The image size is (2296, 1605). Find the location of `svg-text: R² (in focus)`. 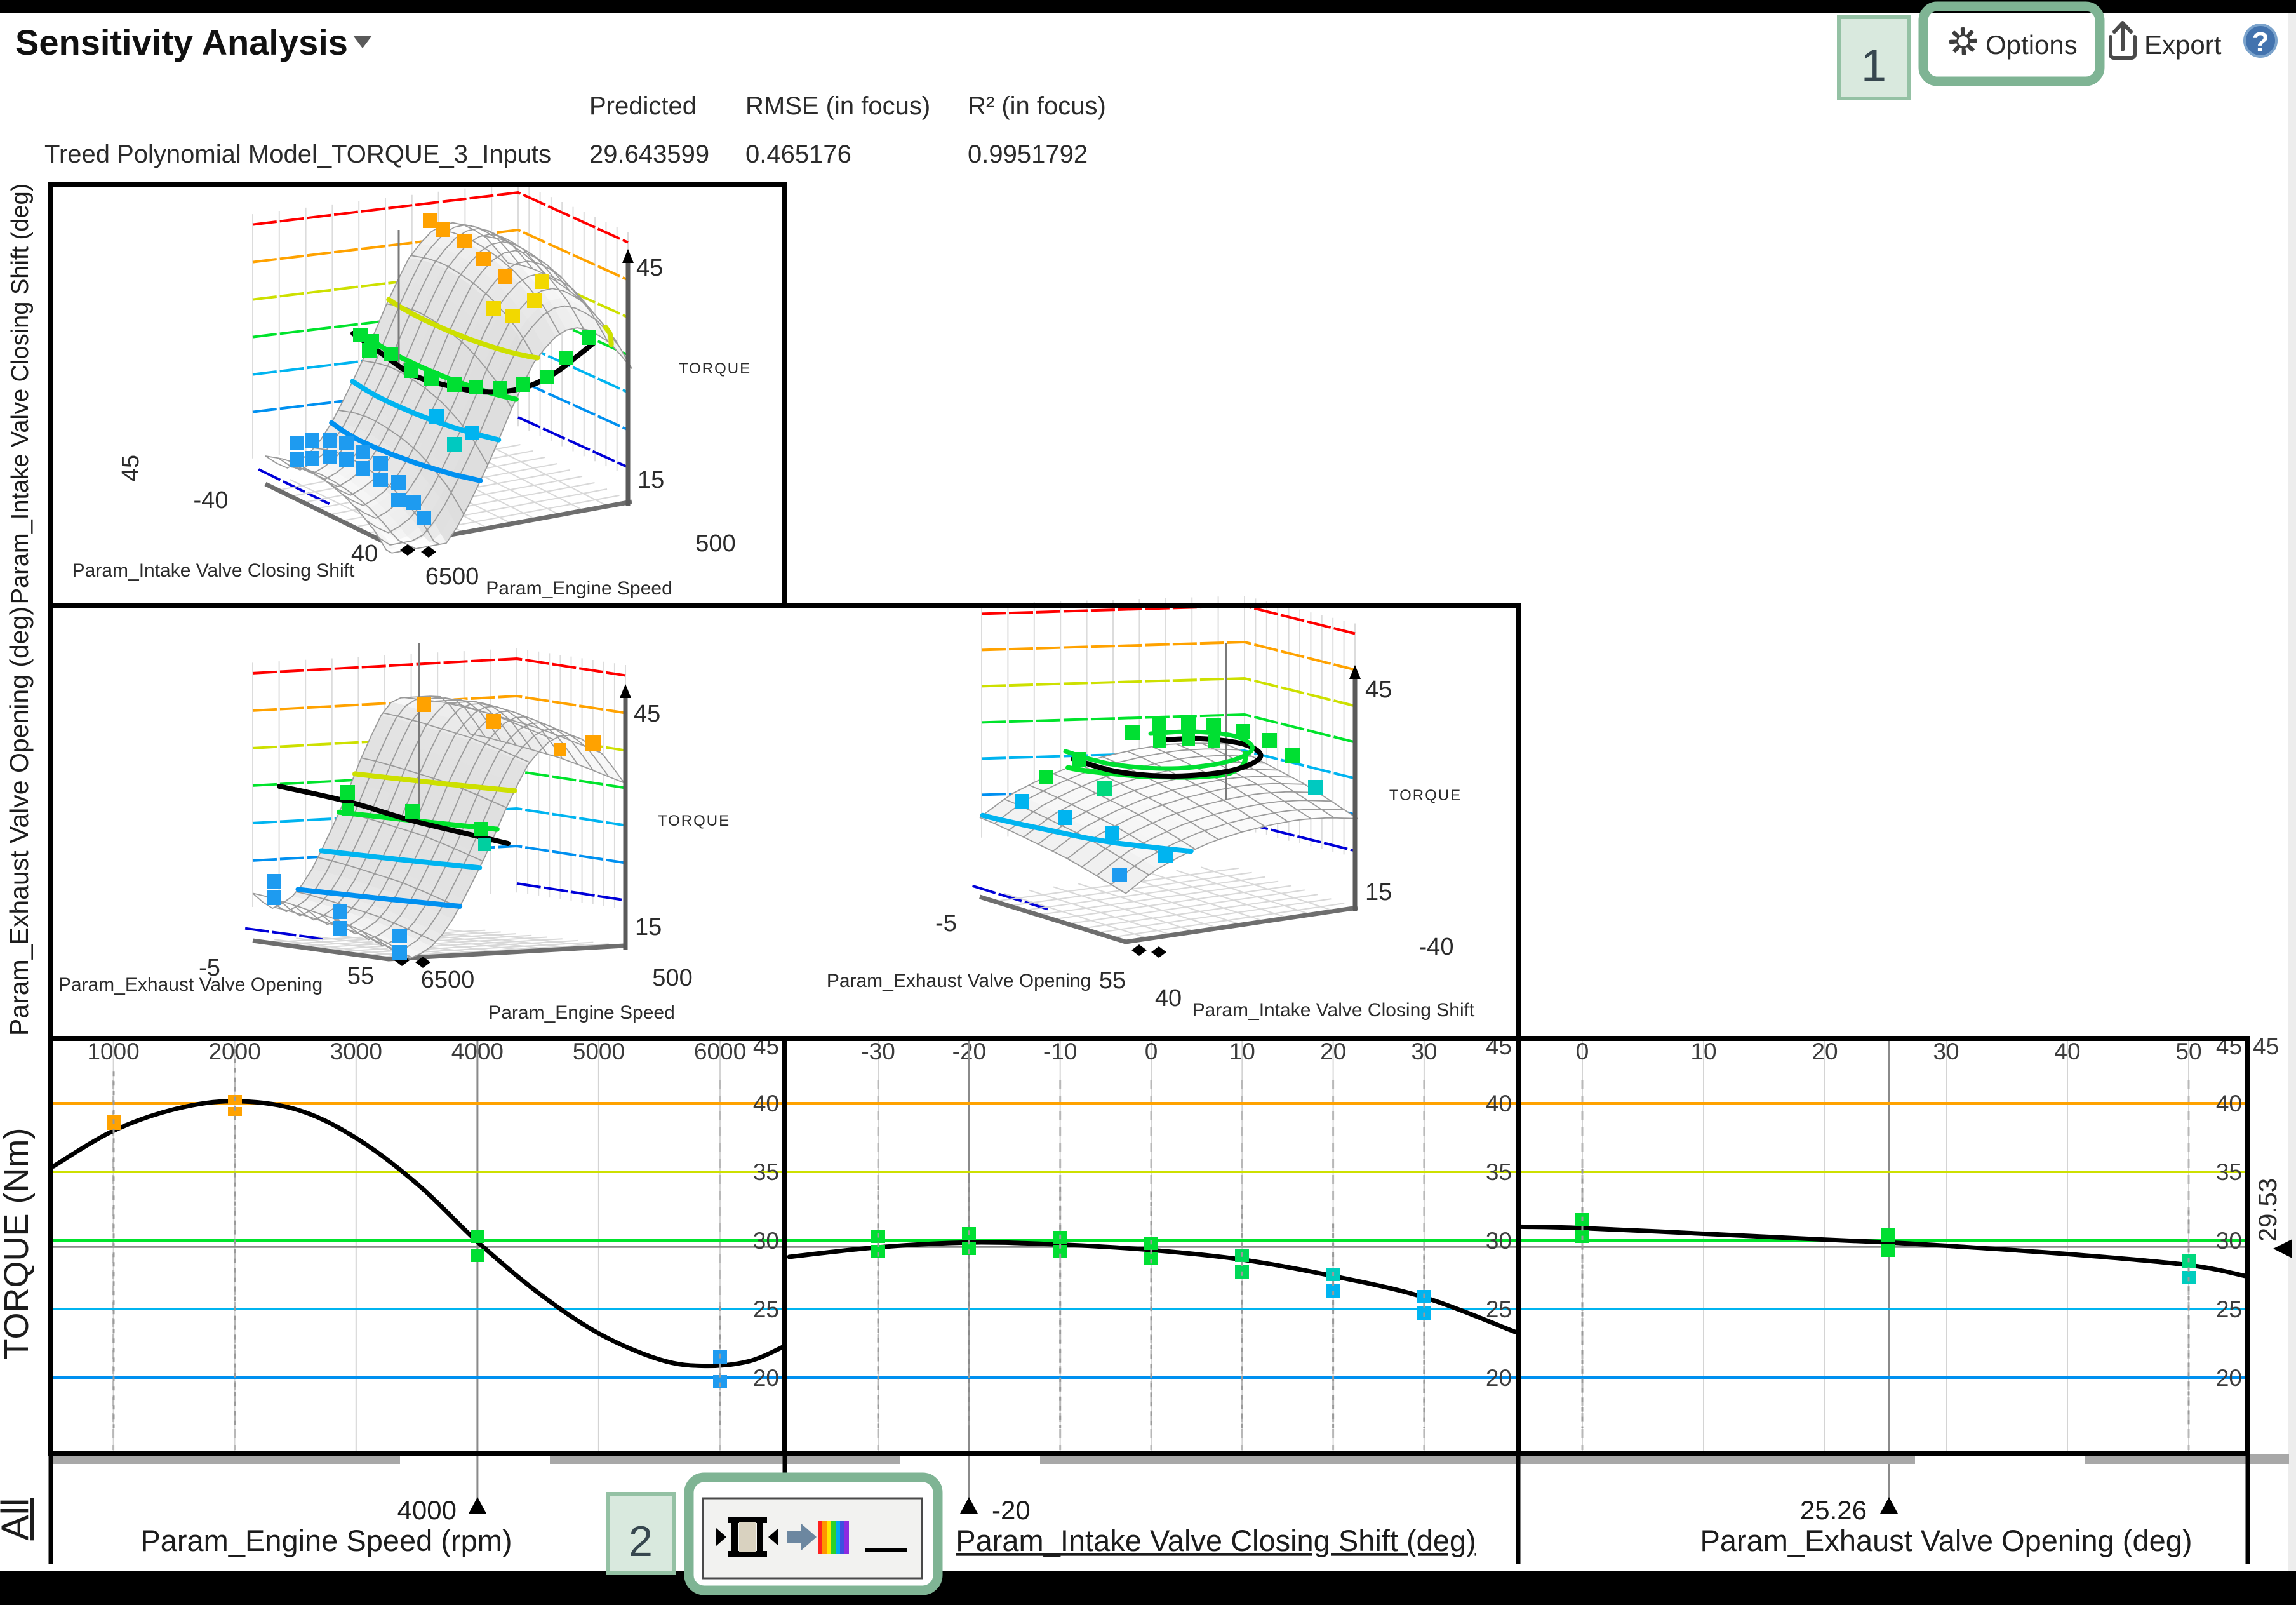

svg-text: R² (in focus) is located at coordinates (1037, 106).